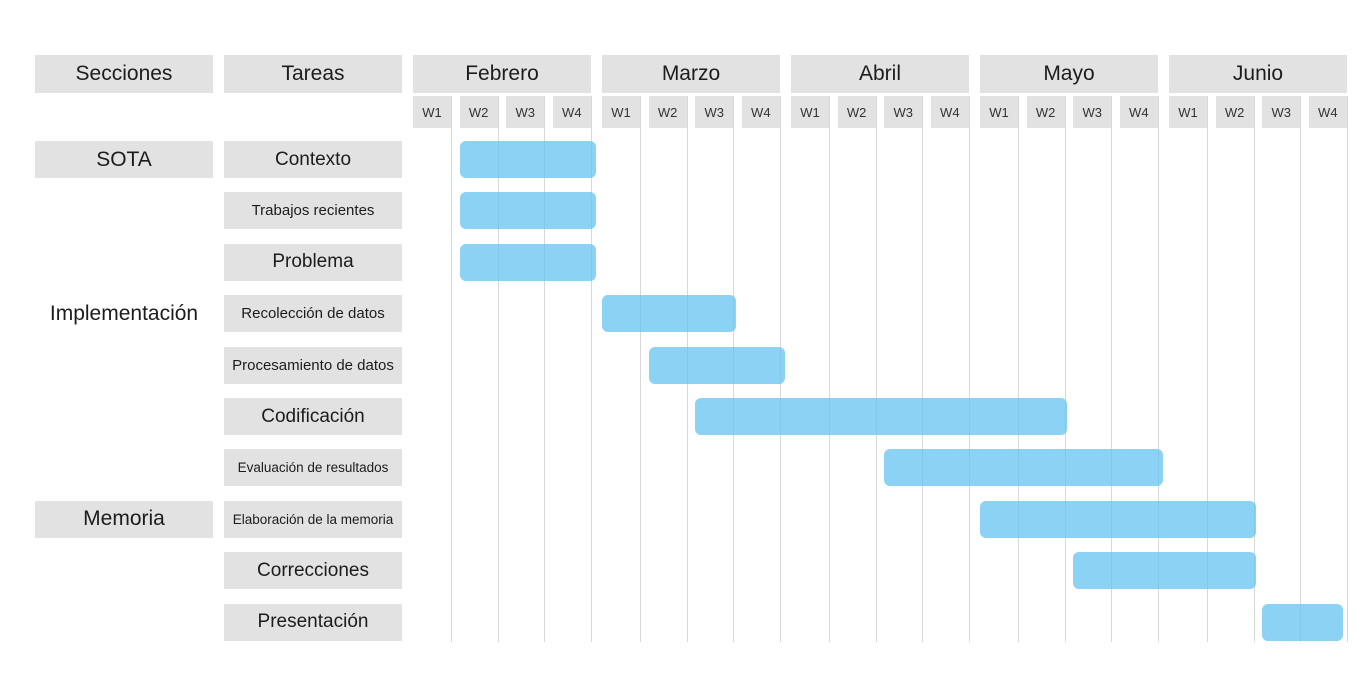  I want to click on month-header: Abril, so click(880, 74).